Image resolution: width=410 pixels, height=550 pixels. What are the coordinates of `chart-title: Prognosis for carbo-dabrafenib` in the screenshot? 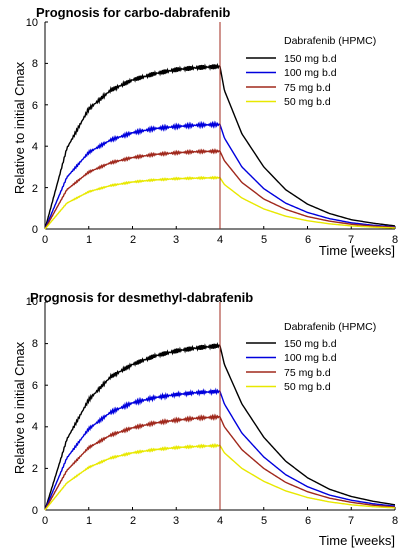 It's located at (133, 12).